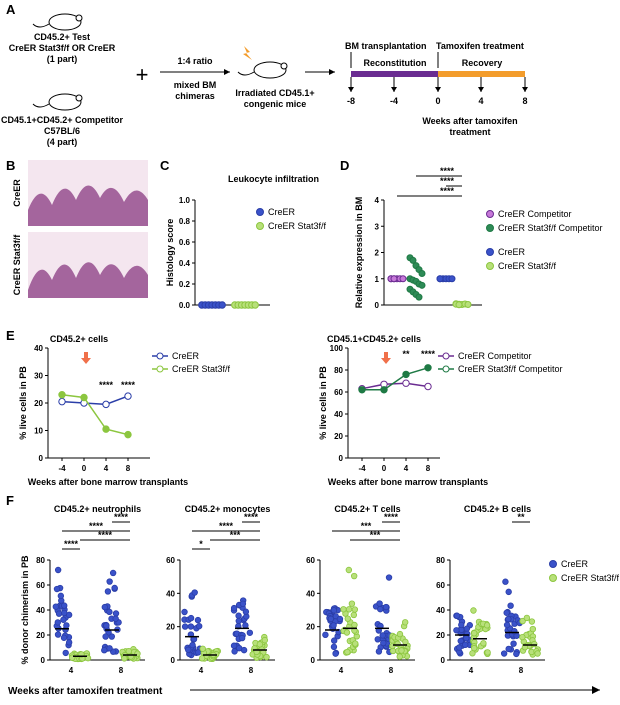 The image size is (620, 705). What do you see at coordinates (170, 627) in the screenshot?
I see `y-tick-label: 20` at bounding box center [170, 627].